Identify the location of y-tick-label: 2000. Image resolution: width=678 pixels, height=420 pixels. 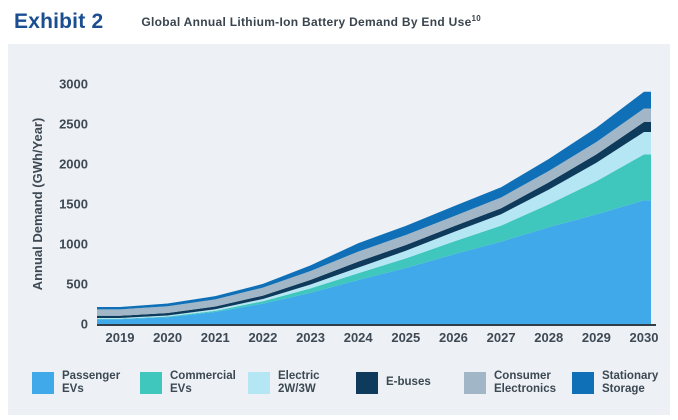
(73, 164).